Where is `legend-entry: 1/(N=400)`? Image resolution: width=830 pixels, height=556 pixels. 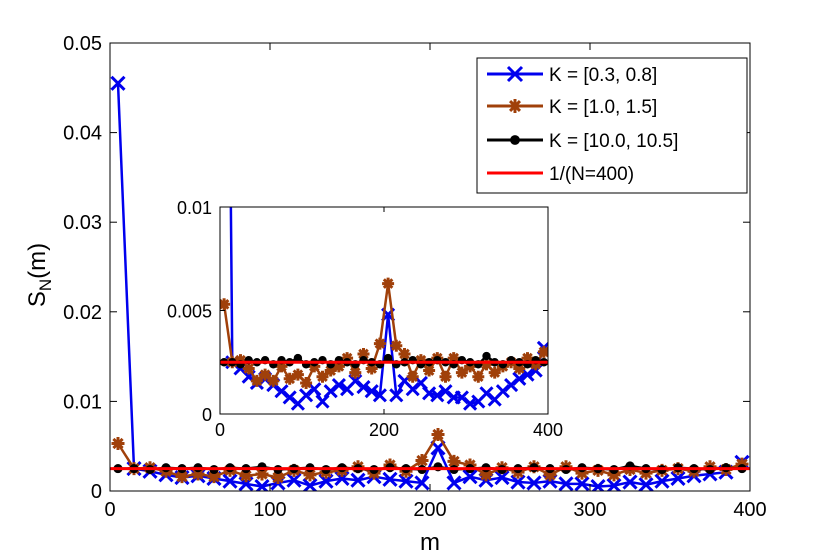 legend-entry: 1/(N=400) is located at coordinates (560, 174).